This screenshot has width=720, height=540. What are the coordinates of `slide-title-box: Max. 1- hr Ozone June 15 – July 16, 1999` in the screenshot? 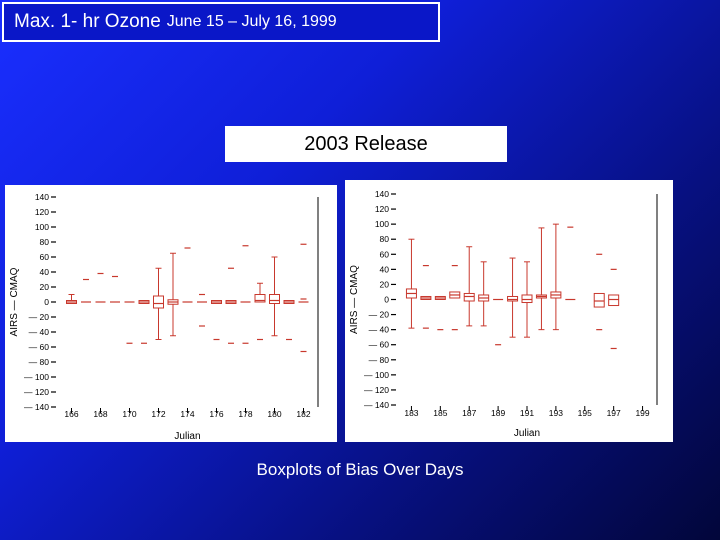 It's located at (221, 22).